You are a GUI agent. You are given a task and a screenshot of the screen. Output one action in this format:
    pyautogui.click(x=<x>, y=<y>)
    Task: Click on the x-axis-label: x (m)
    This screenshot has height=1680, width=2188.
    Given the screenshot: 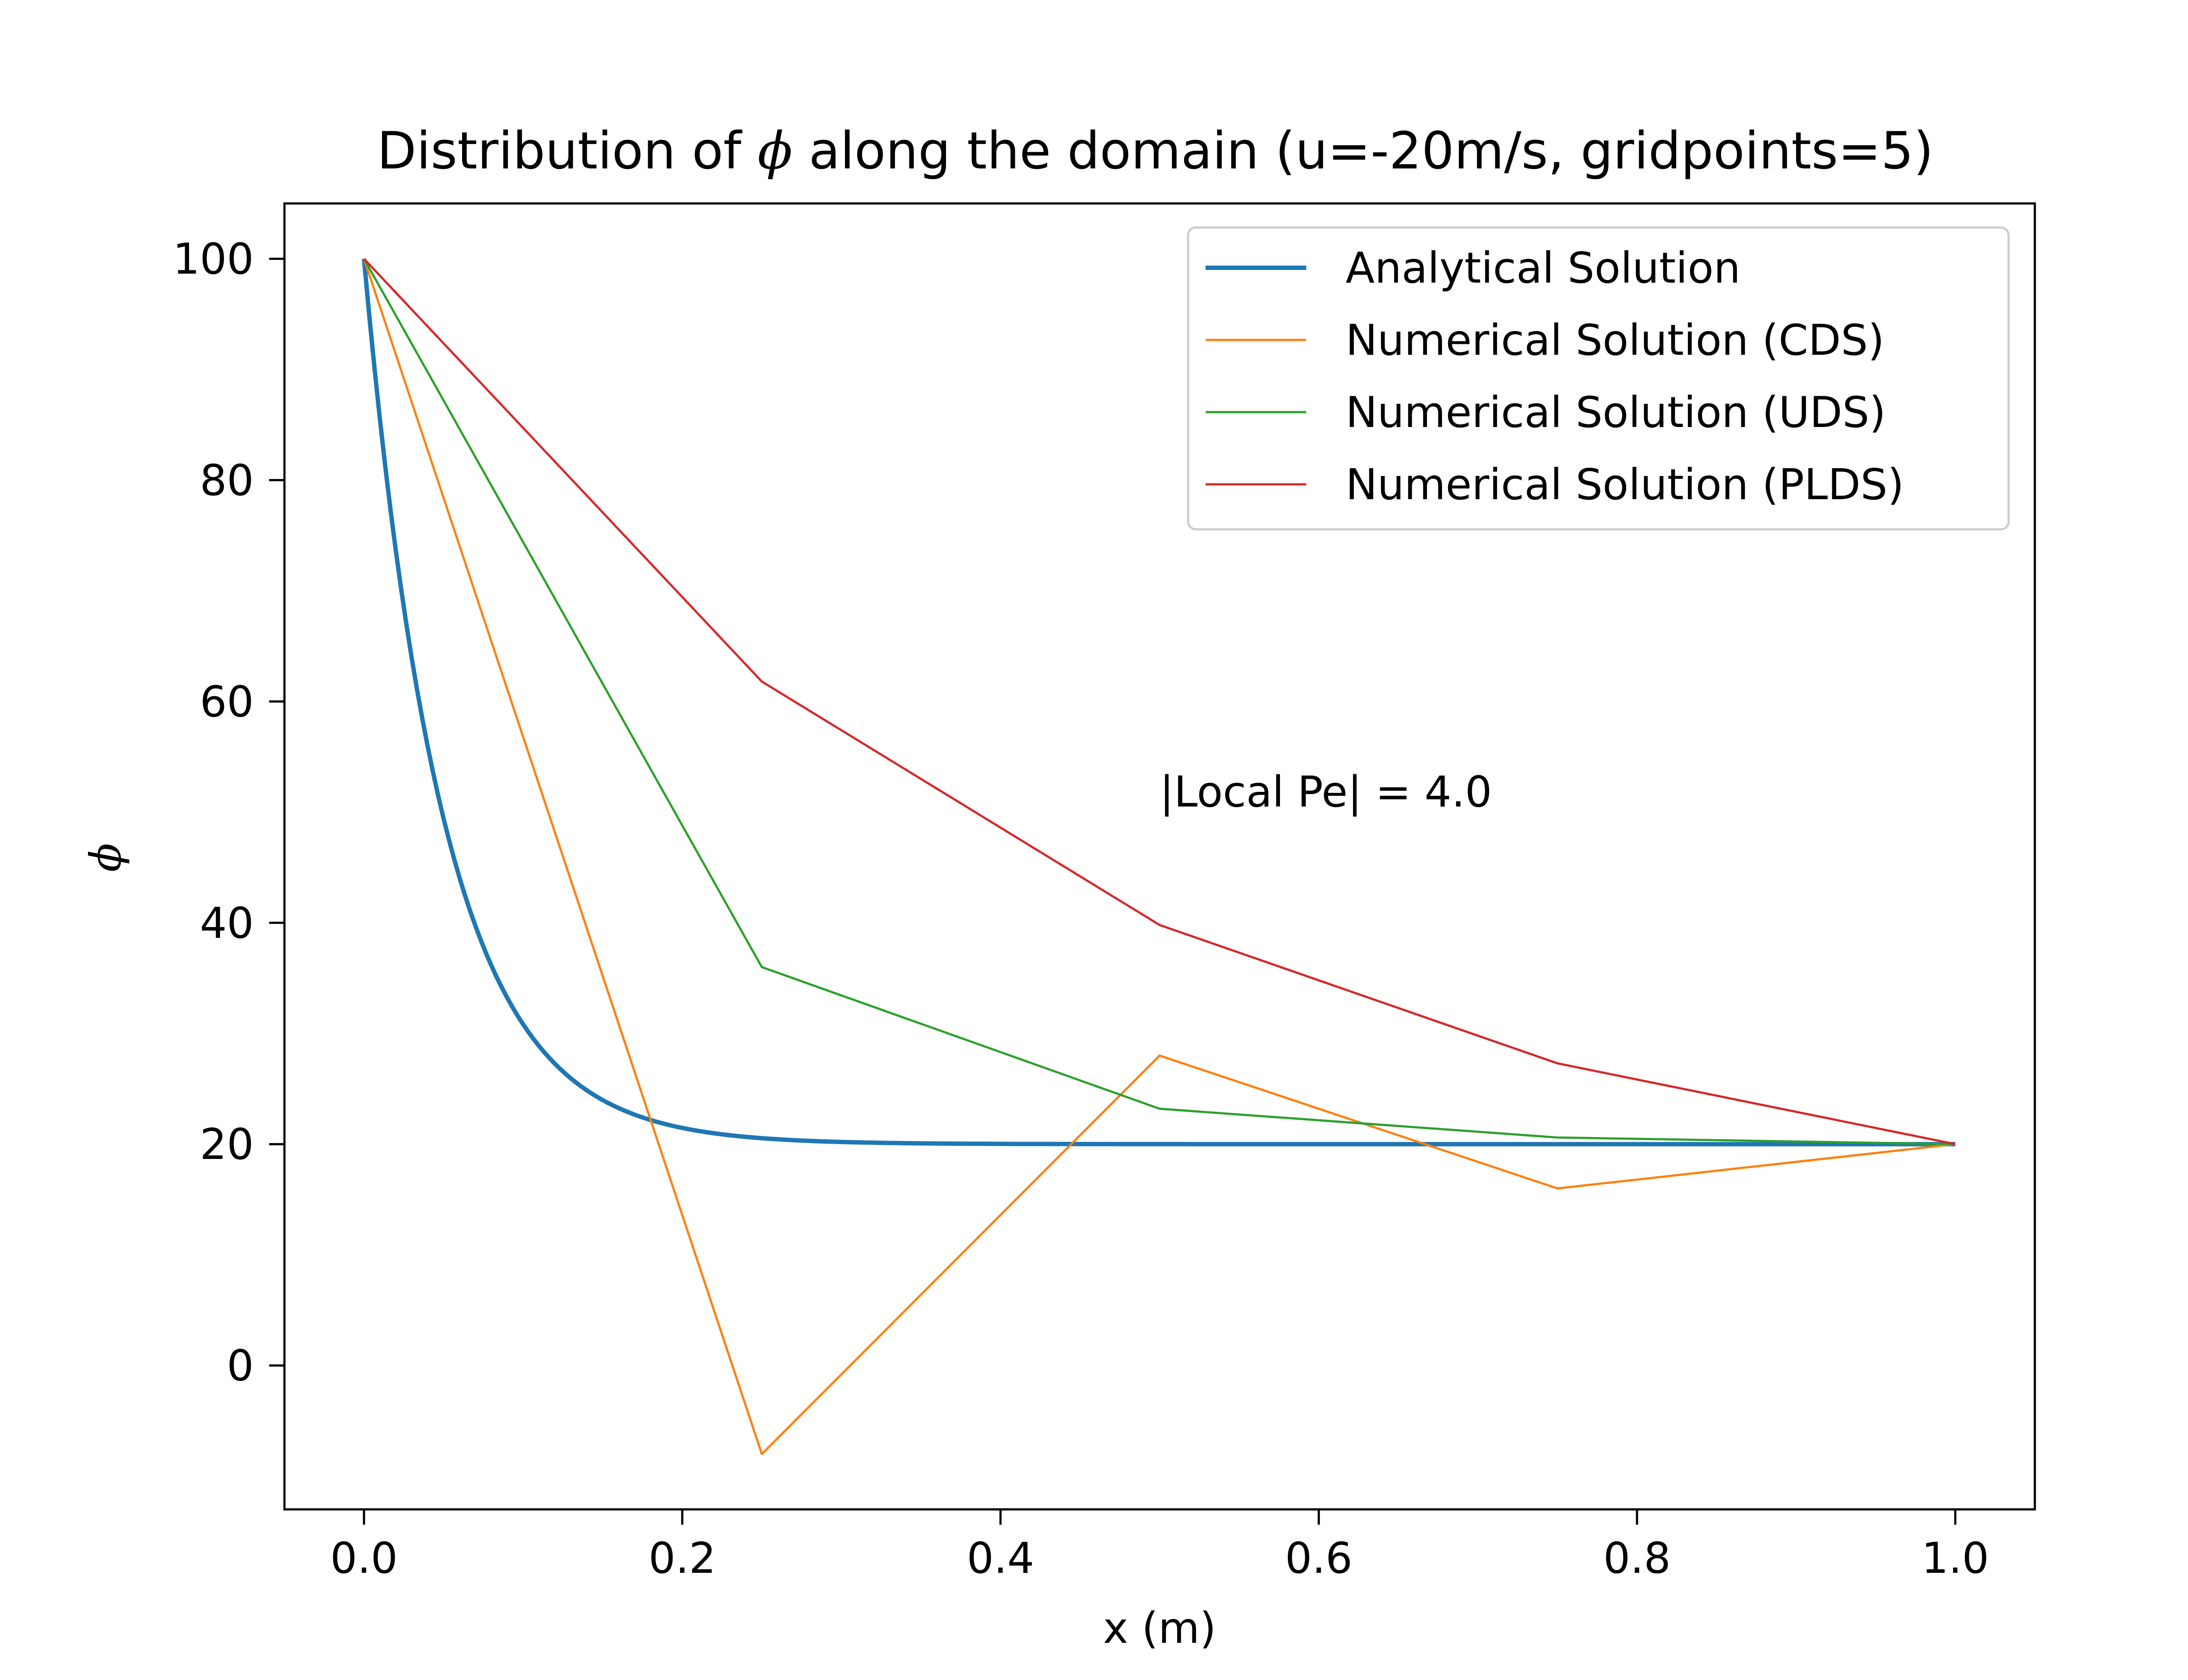 What is the action you would take?
    pyautogui.click(x=1159, y=1628)
    